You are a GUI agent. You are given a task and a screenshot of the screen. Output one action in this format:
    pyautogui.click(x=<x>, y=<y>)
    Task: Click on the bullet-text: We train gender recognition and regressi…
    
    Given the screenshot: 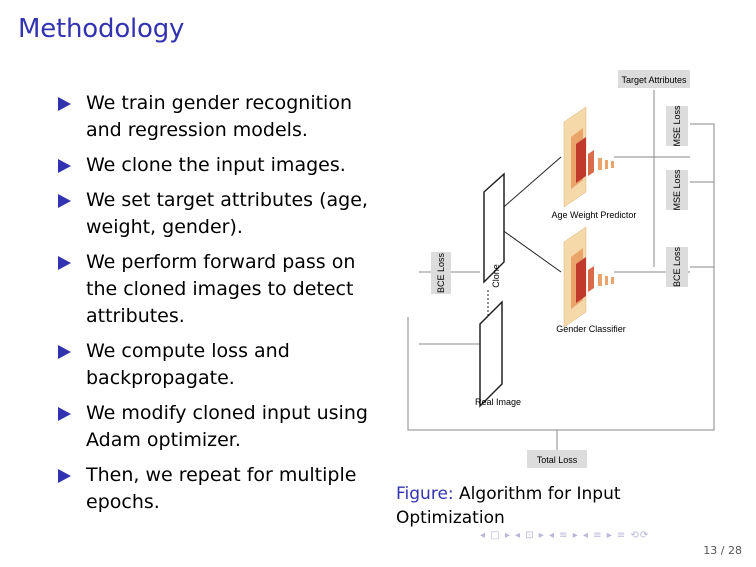 What is the action you would take?
    pyautogui.click(x=219, y=116)
    